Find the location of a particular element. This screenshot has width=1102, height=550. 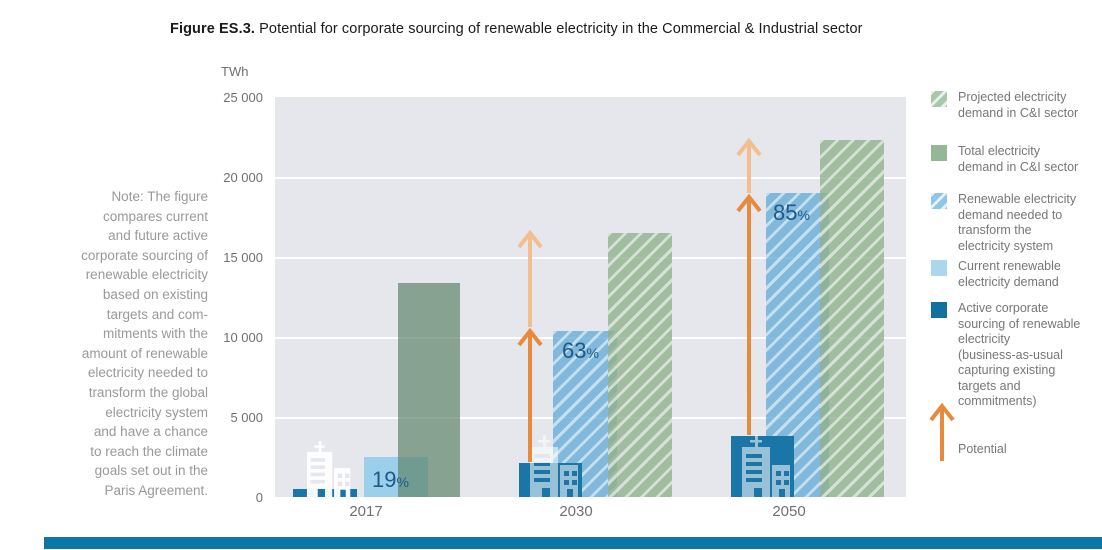

y-tick-25000: 25 000 is located at coordinates (243, 97).